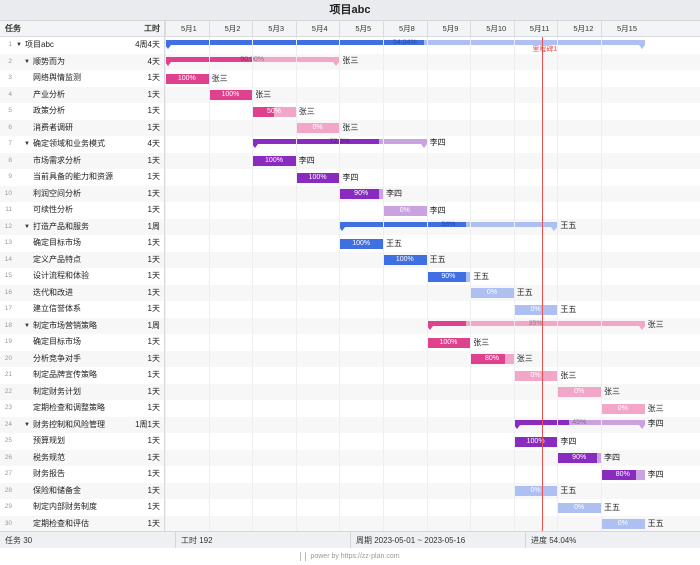 The width and height of the screenshot is (700, 565). What do you see at coordinates (39, 44) in the screenshot?
I see `task-name: 项目abc` at bounding box center [39, 44].